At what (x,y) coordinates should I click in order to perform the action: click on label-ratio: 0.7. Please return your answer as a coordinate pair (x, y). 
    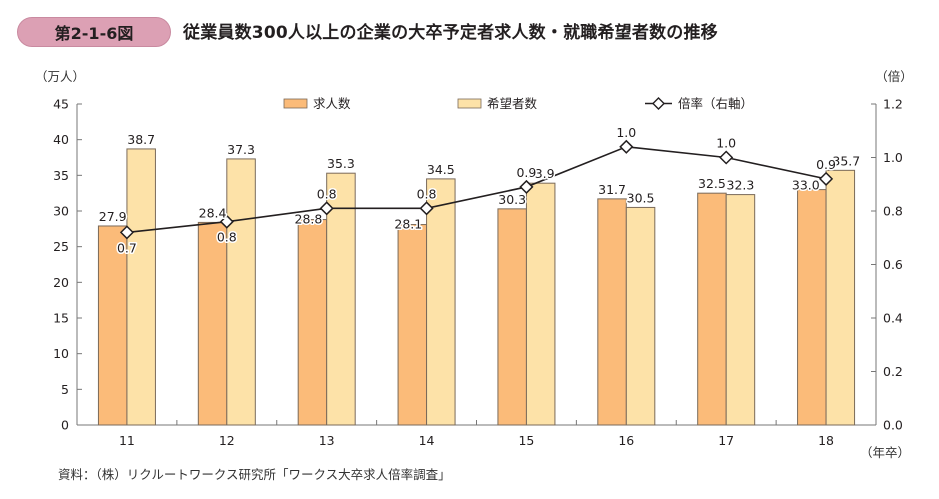
    Looking at the image, I should click on (127, 247).